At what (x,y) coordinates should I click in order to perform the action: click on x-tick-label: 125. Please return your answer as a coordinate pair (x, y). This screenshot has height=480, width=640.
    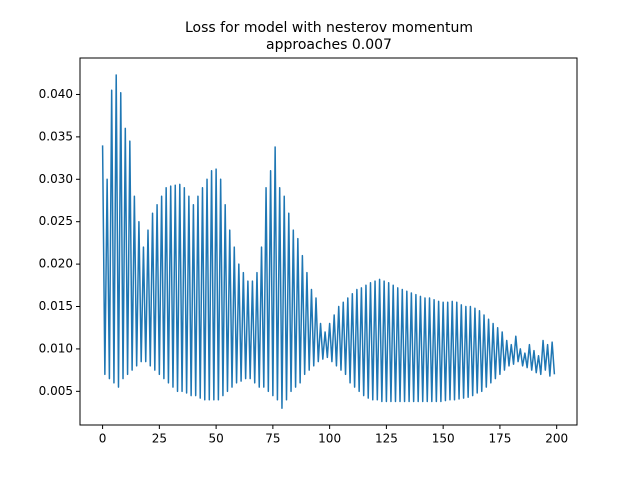
    Looking at the image, I should click on (386, 439).